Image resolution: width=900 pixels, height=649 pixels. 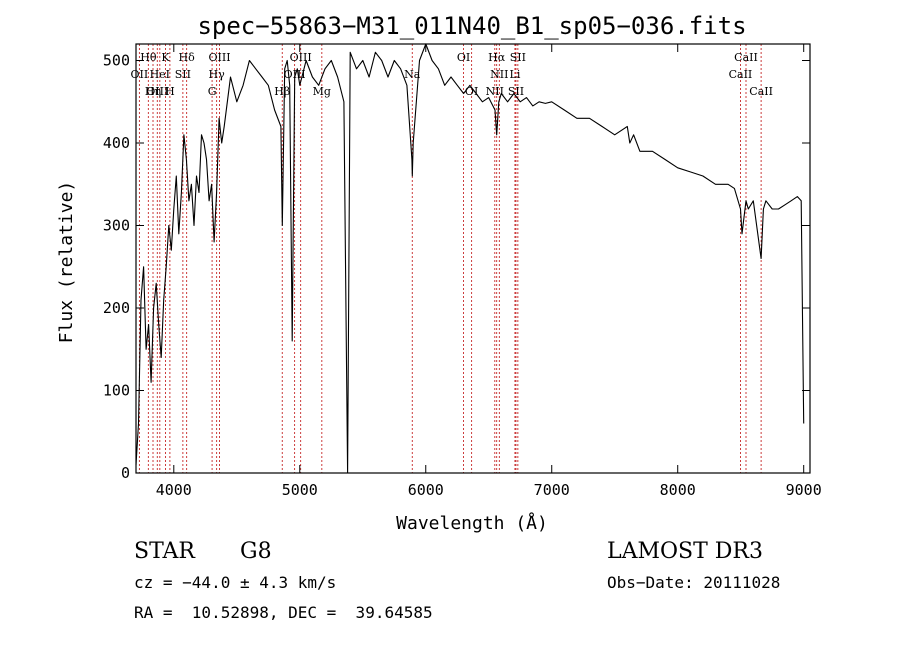 What do you see at coordinates (153, 91) in the screenshot?
I see `spectral-line-label: Hη` at bounding box center [153, 91].